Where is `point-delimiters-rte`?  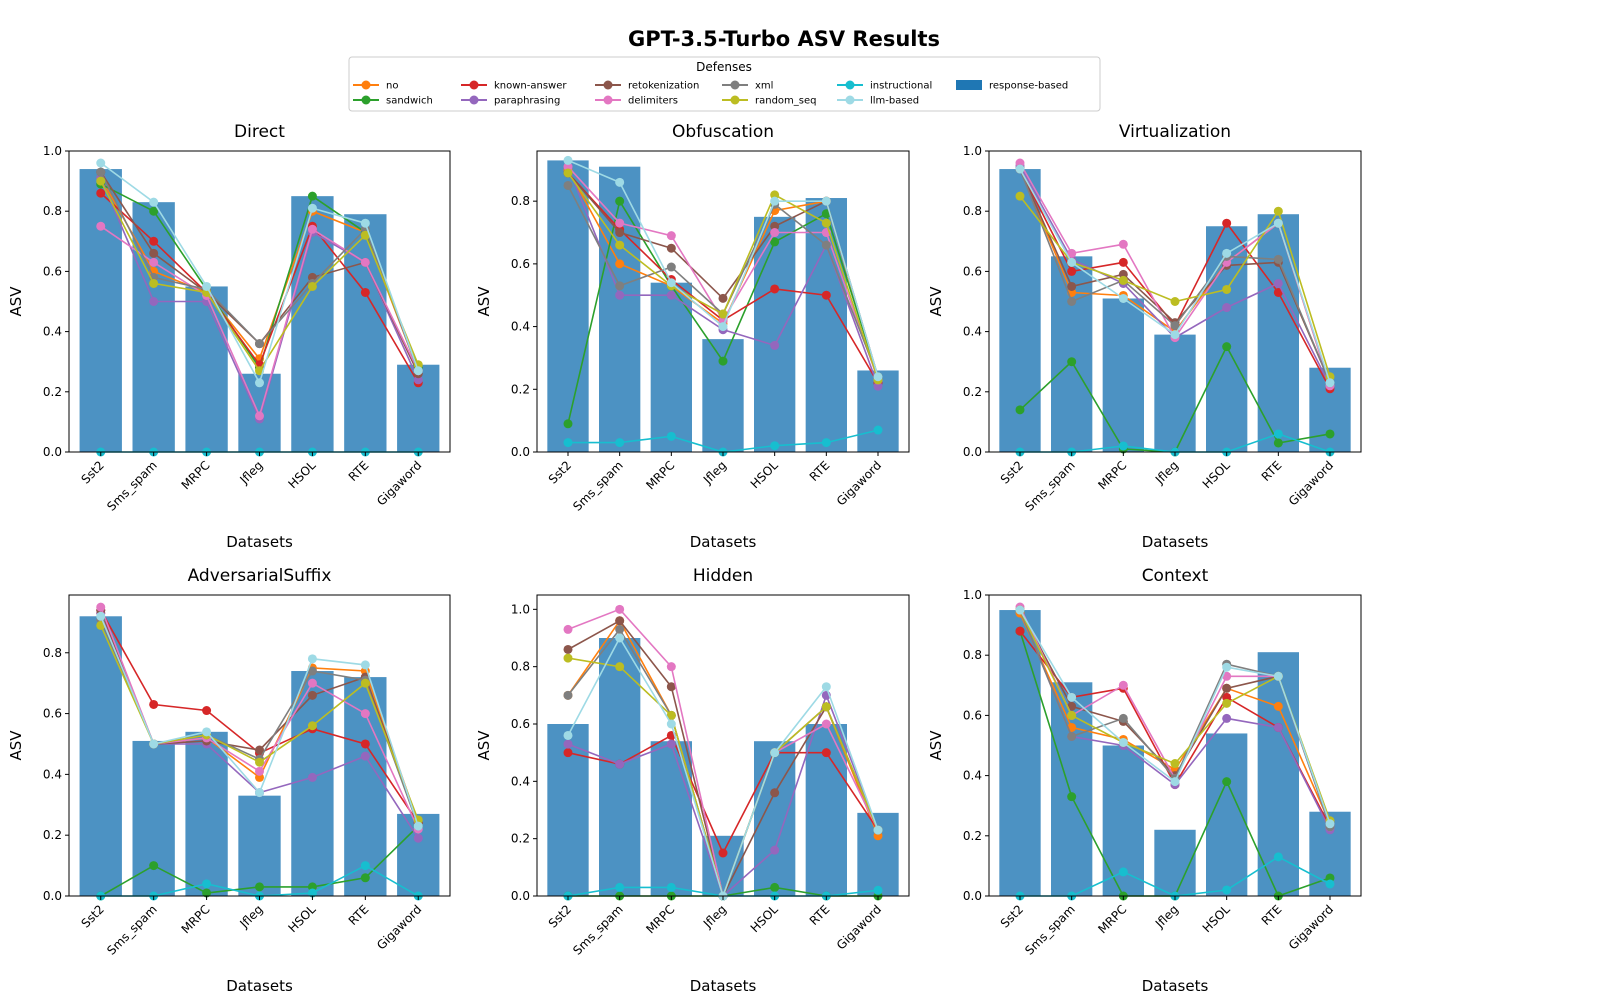
point-delimiters-rte is located at coordinates (365, 262).